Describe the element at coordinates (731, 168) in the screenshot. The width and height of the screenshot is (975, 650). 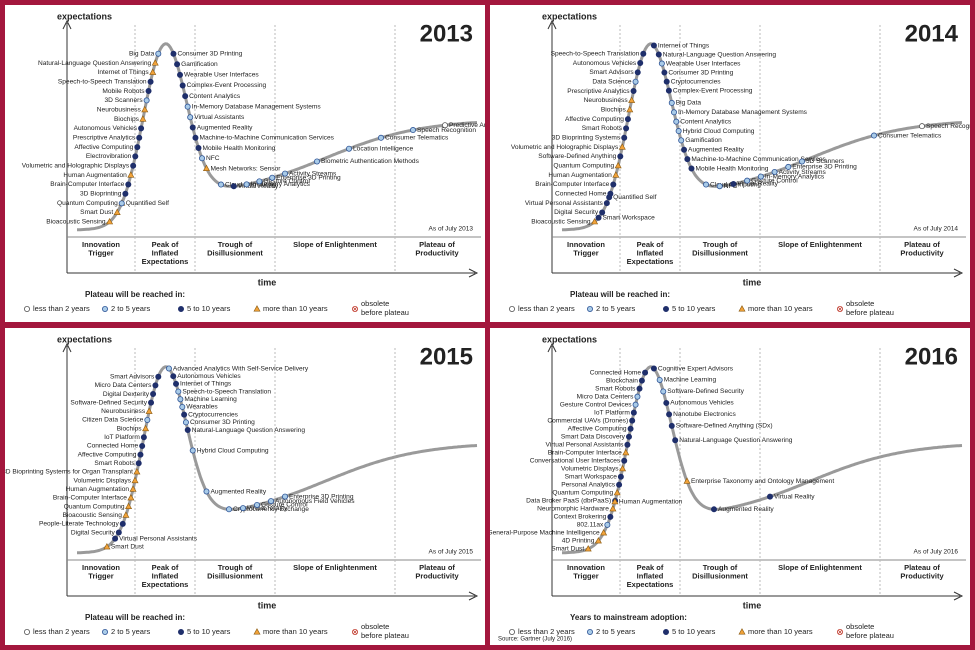
I see `technology-label: Mobile Health Monitoring` at that location.